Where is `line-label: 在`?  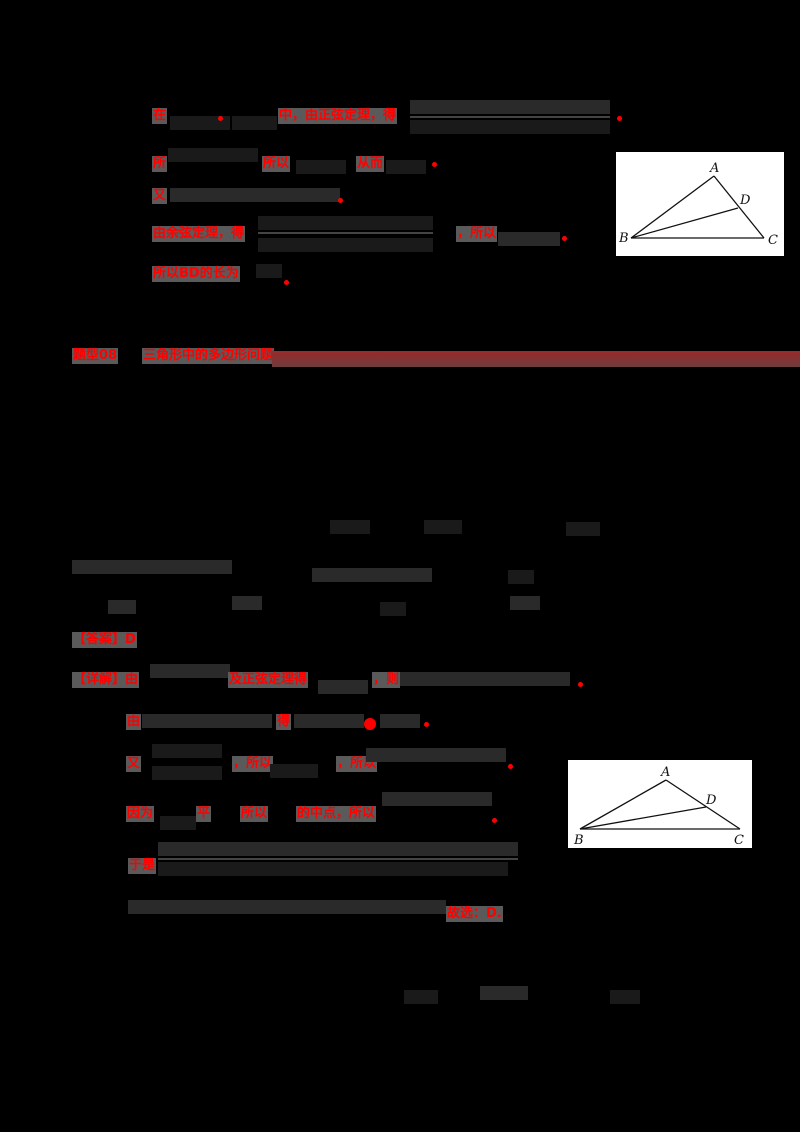 line-label: 在 is located at coordinates (160, 116).